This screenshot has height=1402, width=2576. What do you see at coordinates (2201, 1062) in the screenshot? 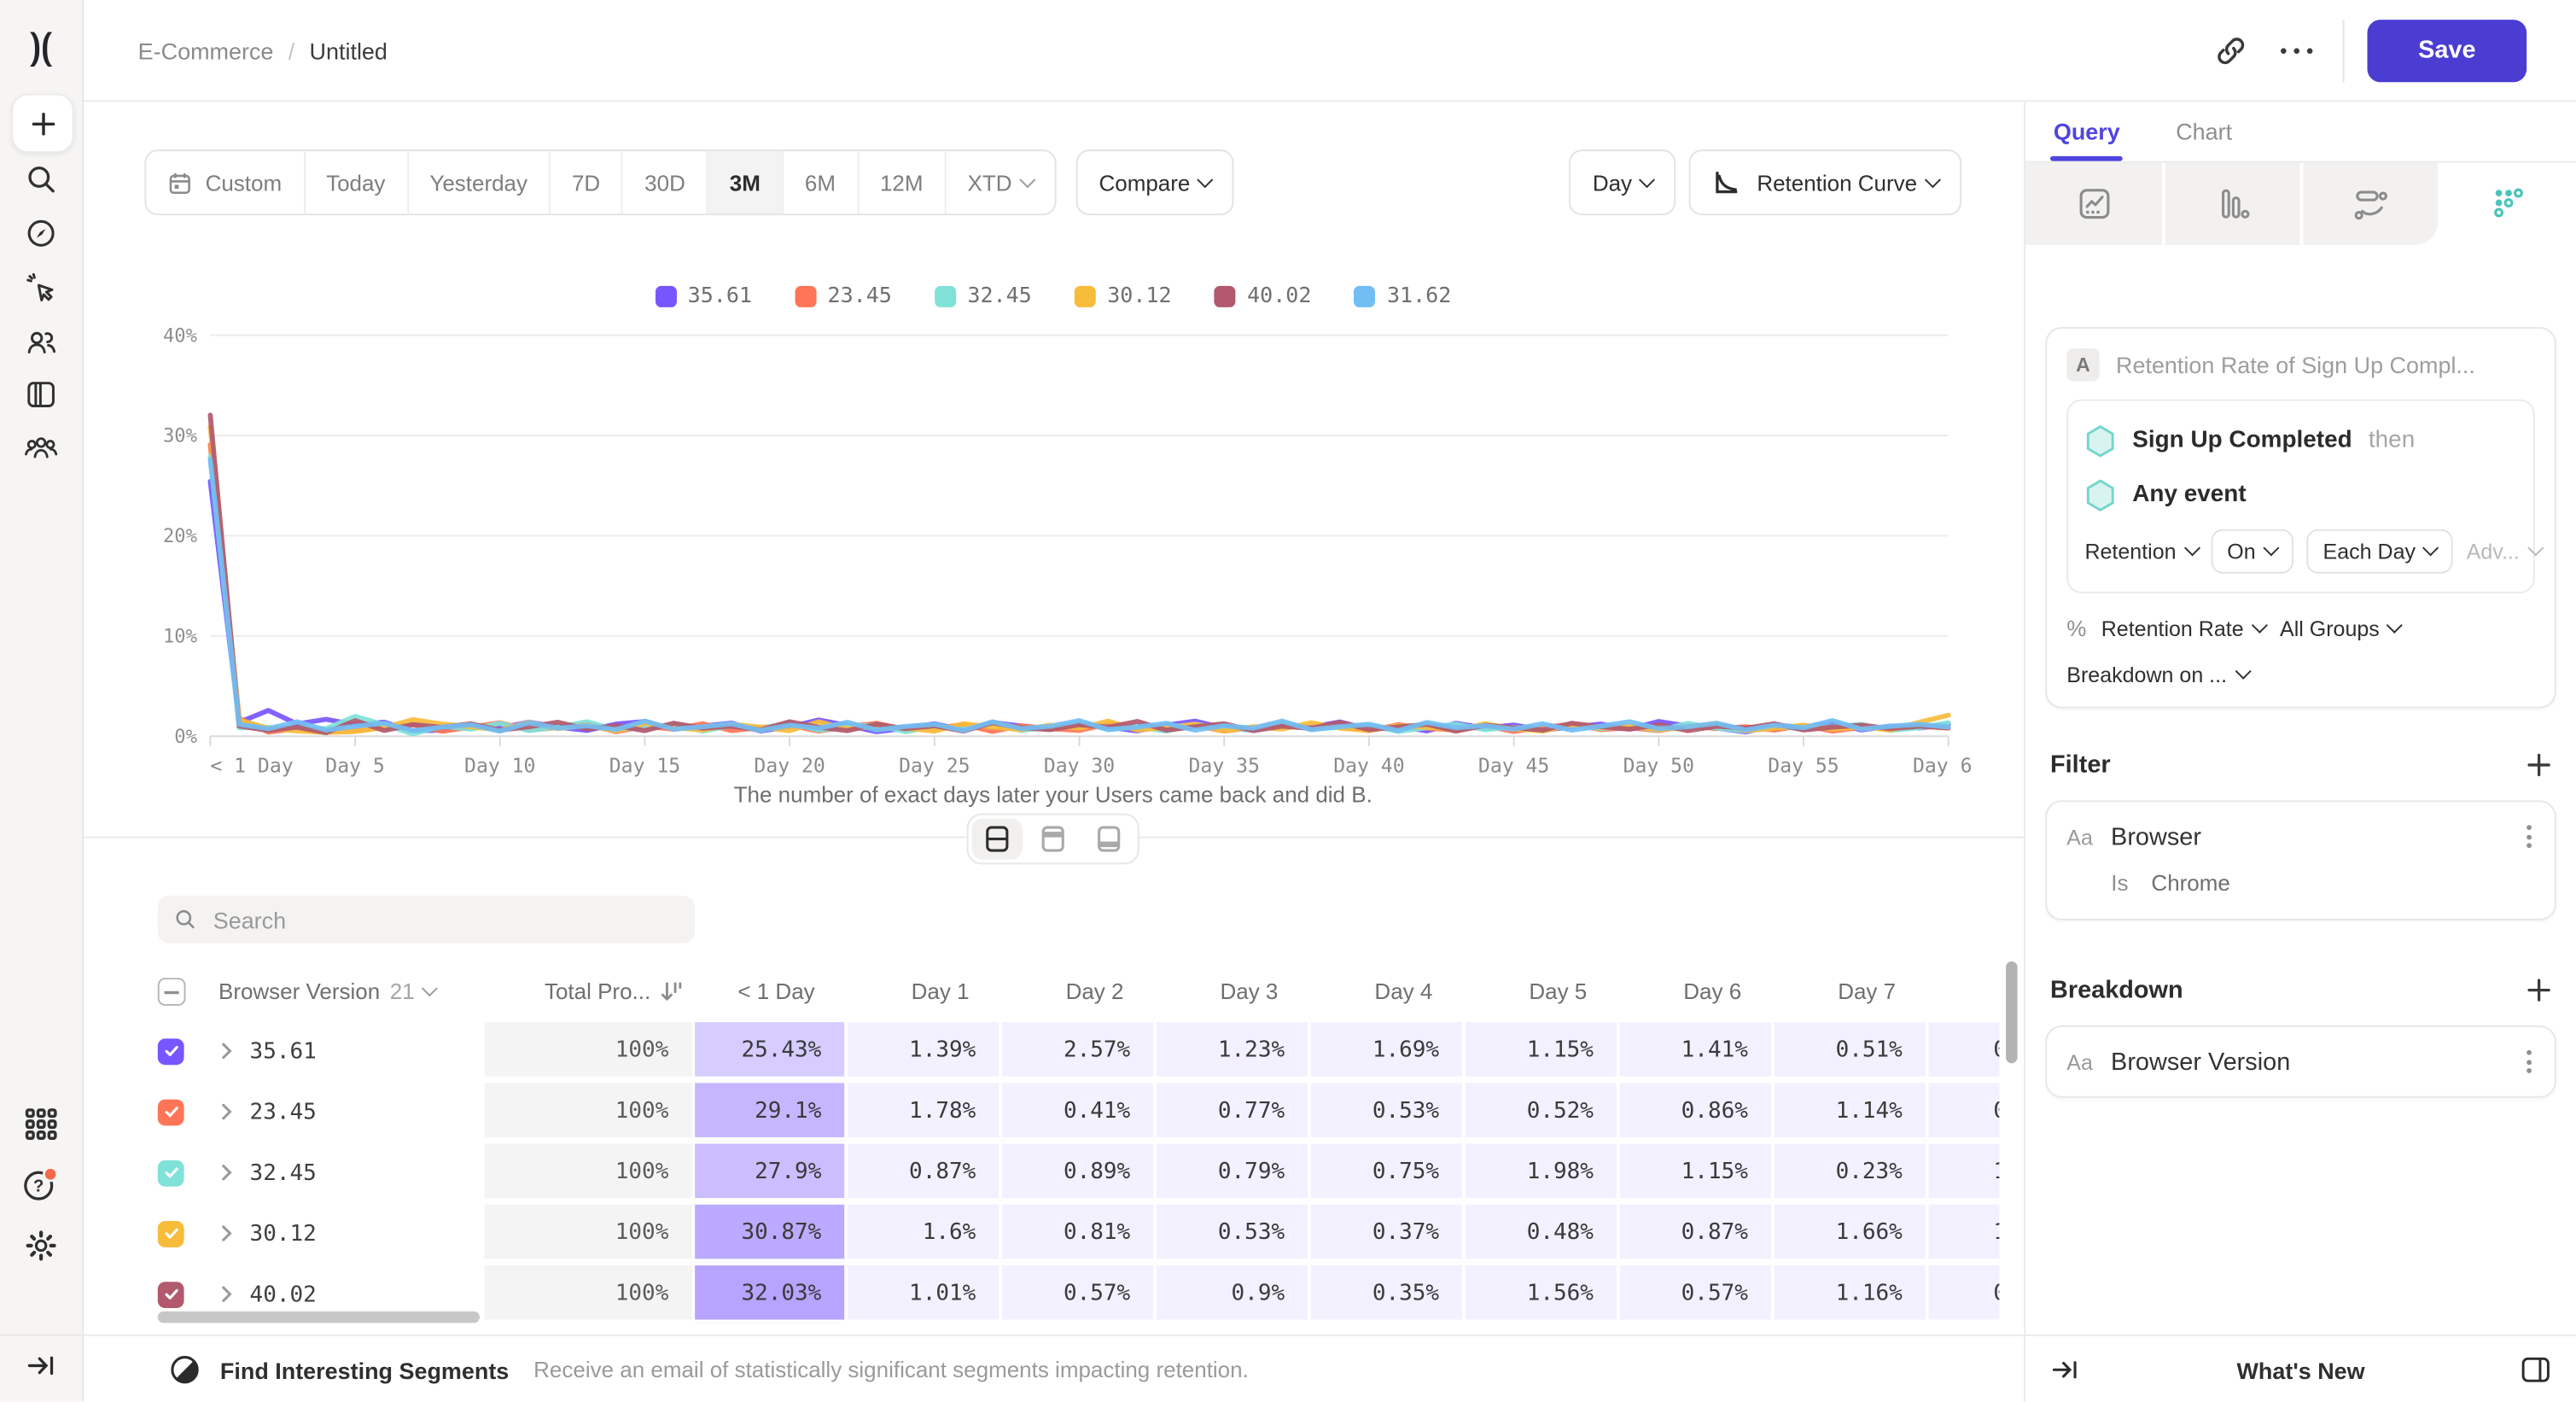
I see `breakdown-property: Browser Version` at bounding box center [2201, 1062].